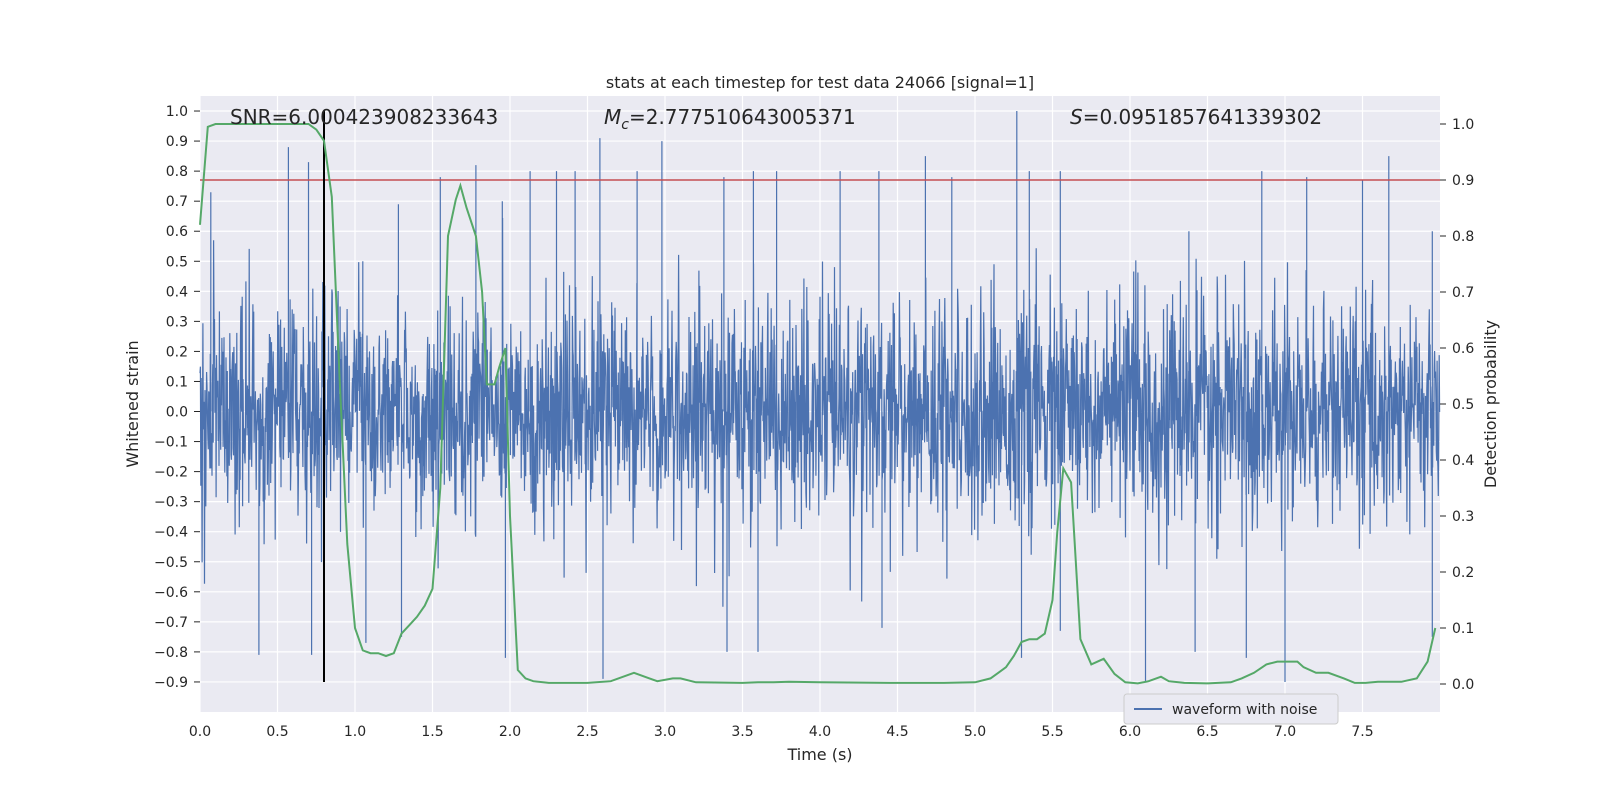 Image resolution: width=1600 pixels, height=800 pixels. What do you see at coordinates (177, 352) in the screenshot?
I see `y-tick-label: 0.2` at bounding box center [177, 352].